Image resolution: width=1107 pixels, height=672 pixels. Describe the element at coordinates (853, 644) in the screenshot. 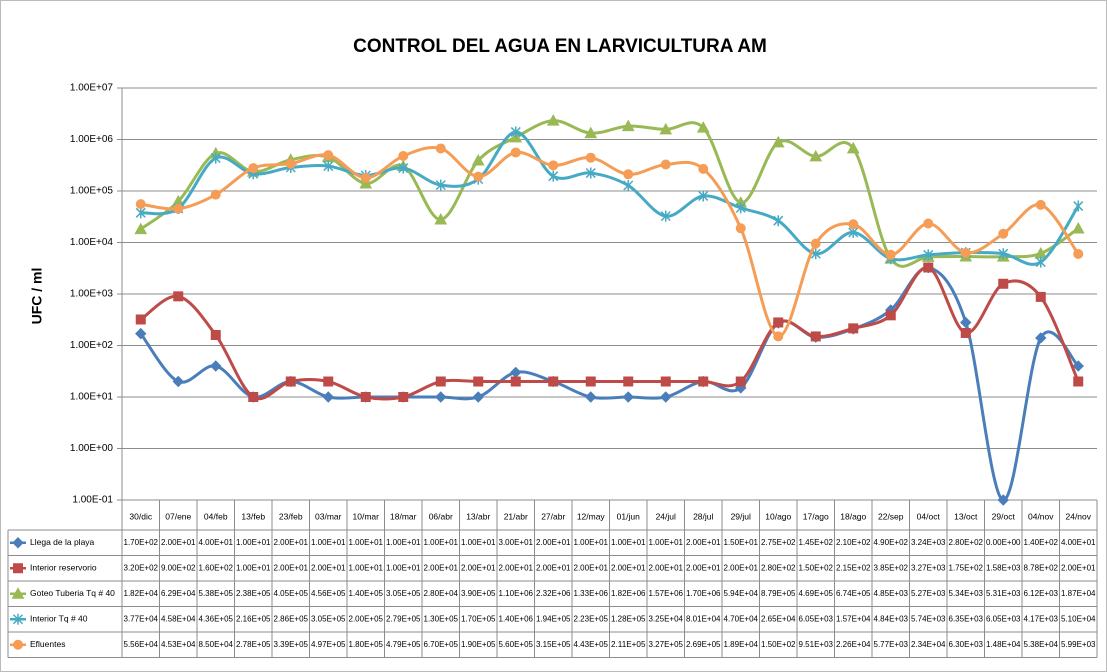

I see `table-value: 2.26E+04` at that location.